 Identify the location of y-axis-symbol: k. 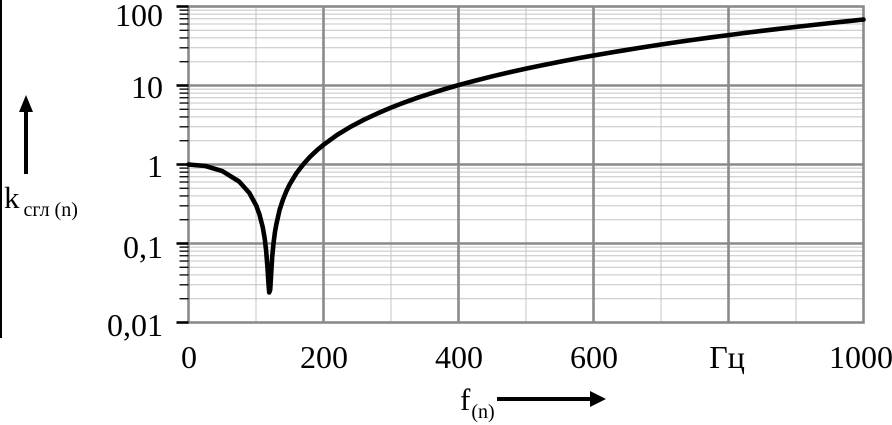
(12, 197).